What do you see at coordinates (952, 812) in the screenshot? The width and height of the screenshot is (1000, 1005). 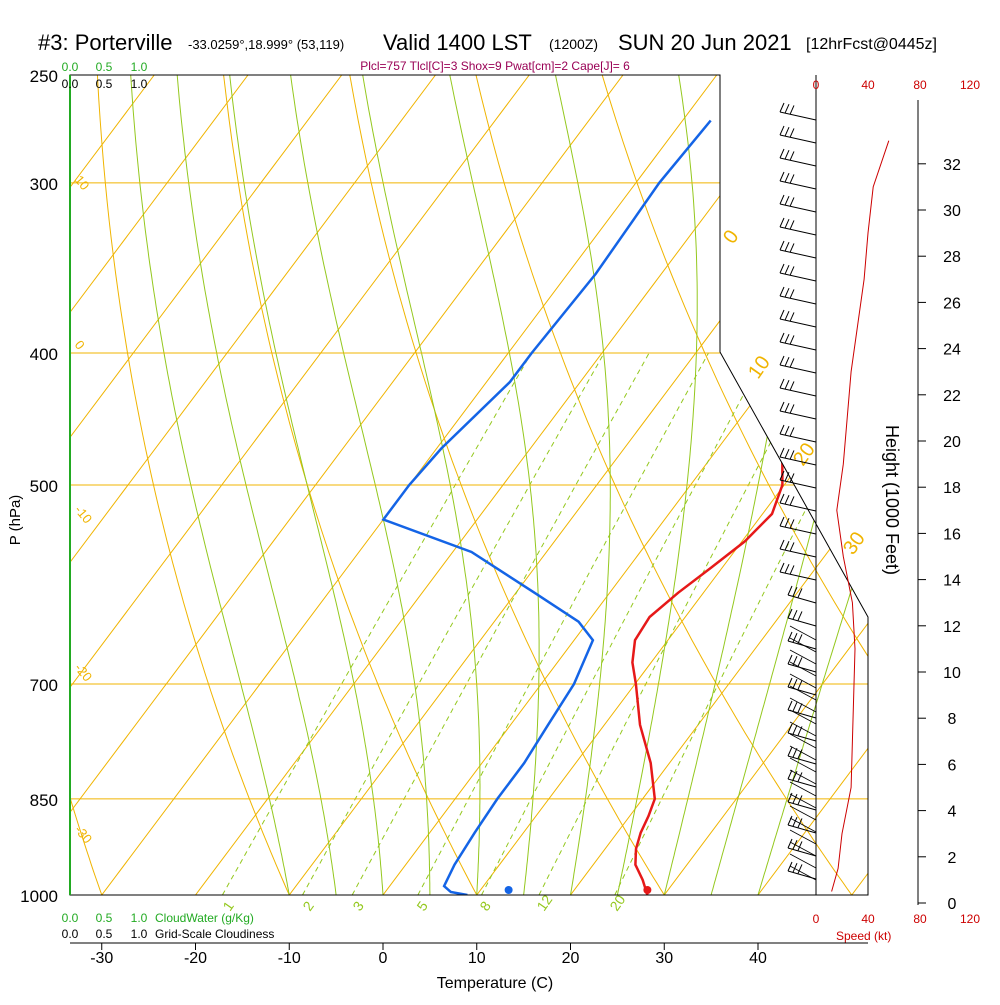 I see `height-tick-label: 4` at bounding box center [952, 812].